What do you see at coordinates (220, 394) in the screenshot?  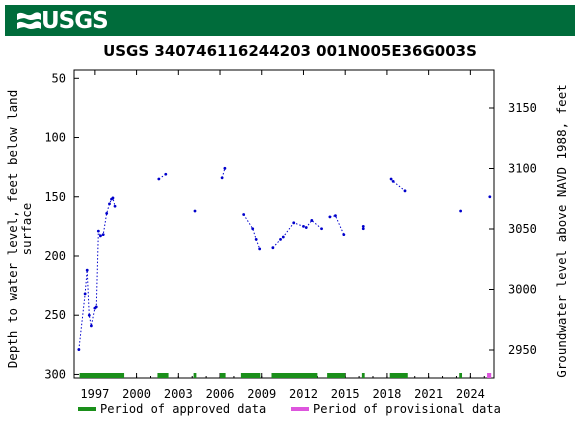 I see `x-tick-label-2006: 2006` at bounding box center [220, 394].